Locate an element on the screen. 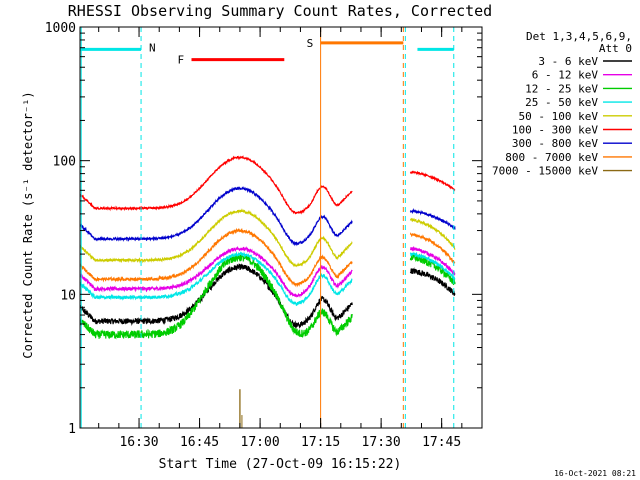 The image size is (640, 480). legend-header-line-2: Att 0 is located at coordinates (615, 48).